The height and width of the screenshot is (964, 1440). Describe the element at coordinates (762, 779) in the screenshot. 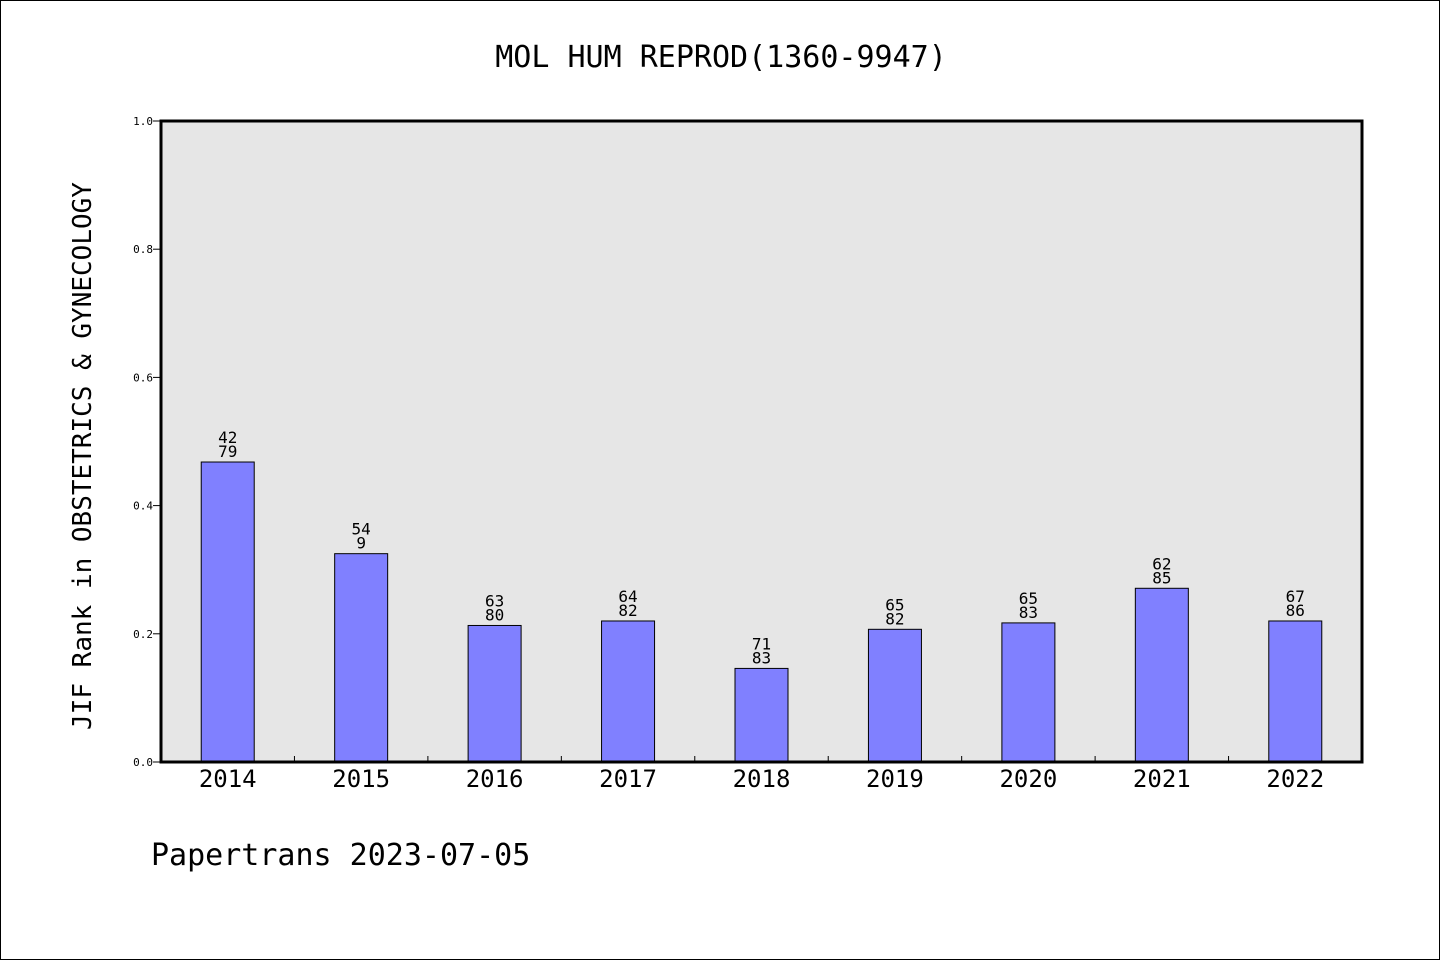

I see `x-tick-label: 2018` at that location.